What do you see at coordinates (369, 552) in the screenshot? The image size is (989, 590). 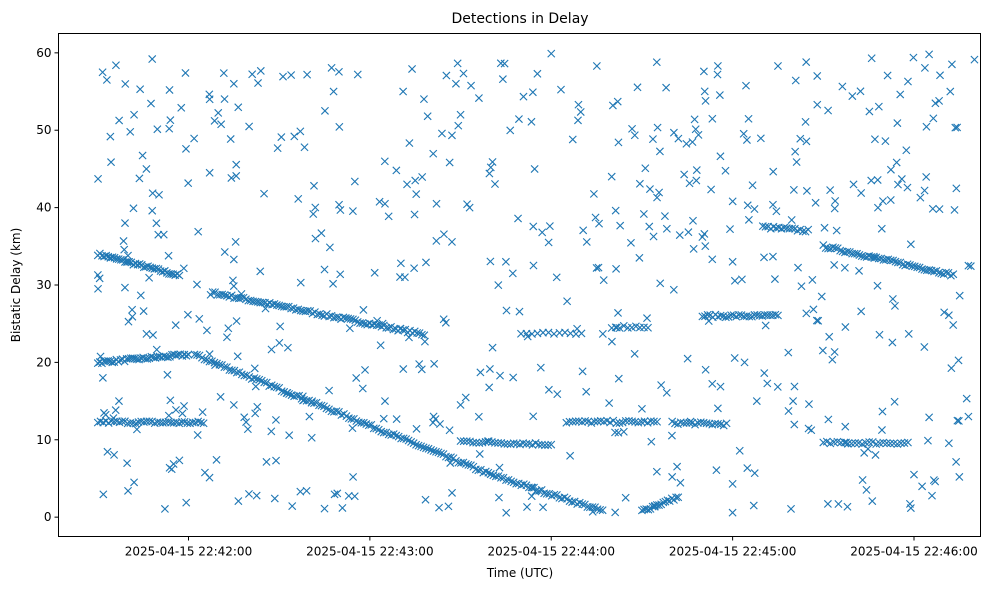 I see `x-tick-label: 2025-04-15 22:43:00` at bounding box center [369, 552].